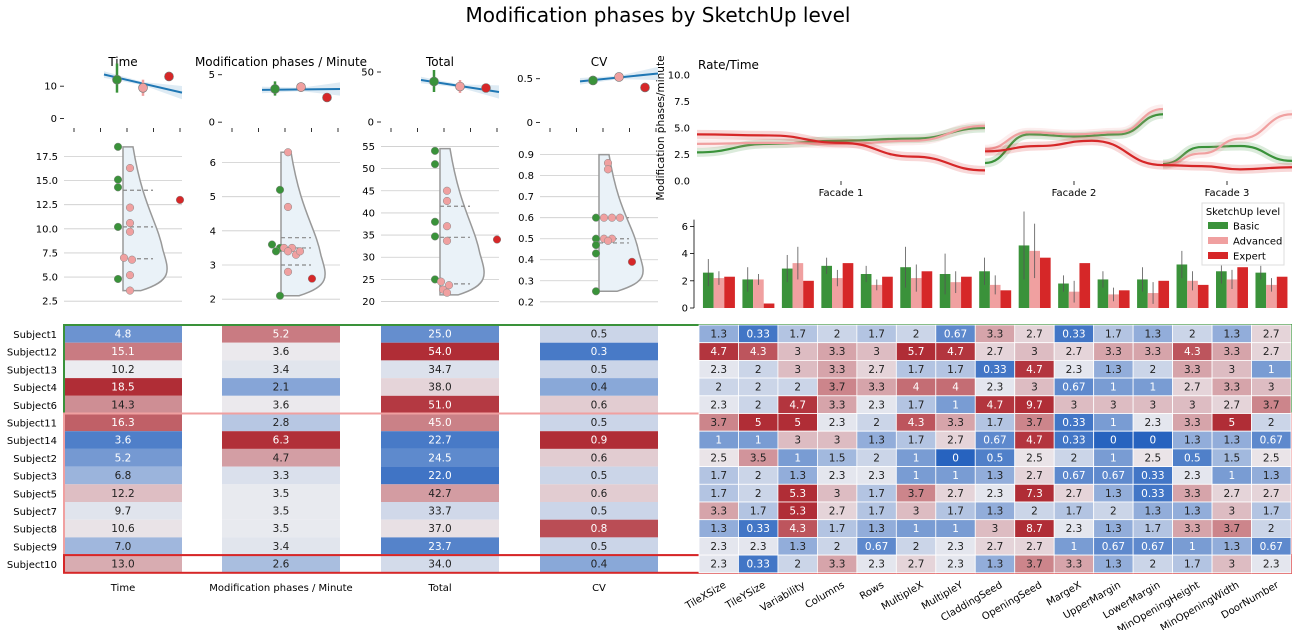 The image size is (1299, 630). I want to click on heat-cell-value: 10.2, so click(122, 370).